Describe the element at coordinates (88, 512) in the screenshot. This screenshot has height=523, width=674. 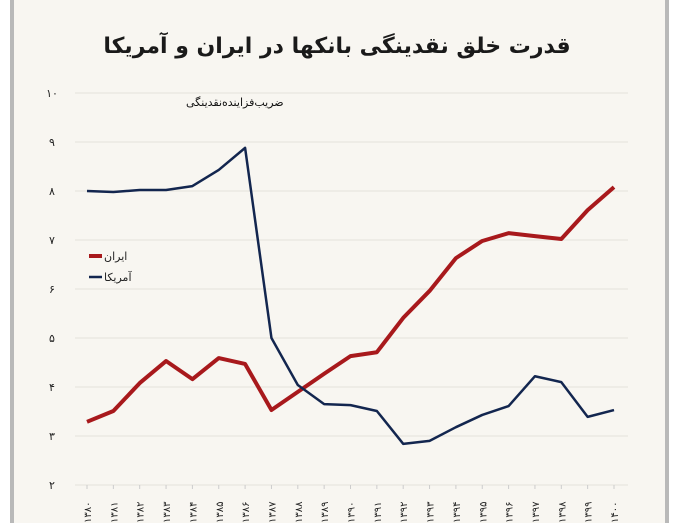
I see `x-tick-label: ۱۳۸۰` at that location.